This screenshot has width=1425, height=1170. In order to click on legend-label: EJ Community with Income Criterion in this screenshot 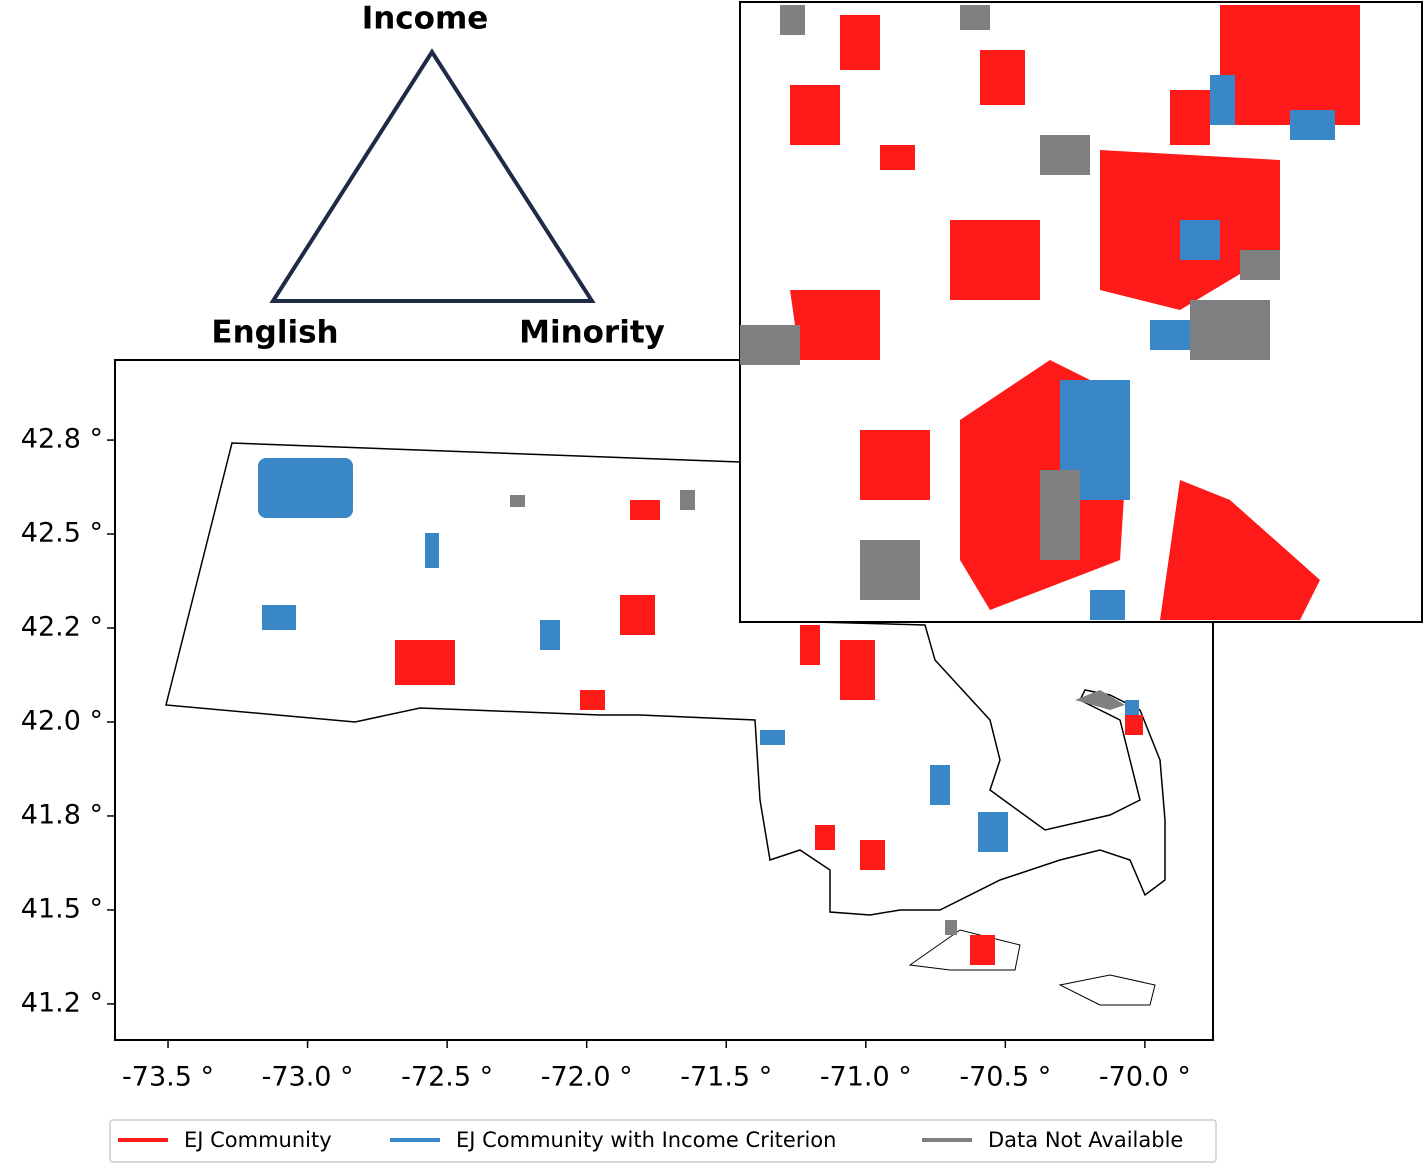, I will do `click(646, 1140)`.